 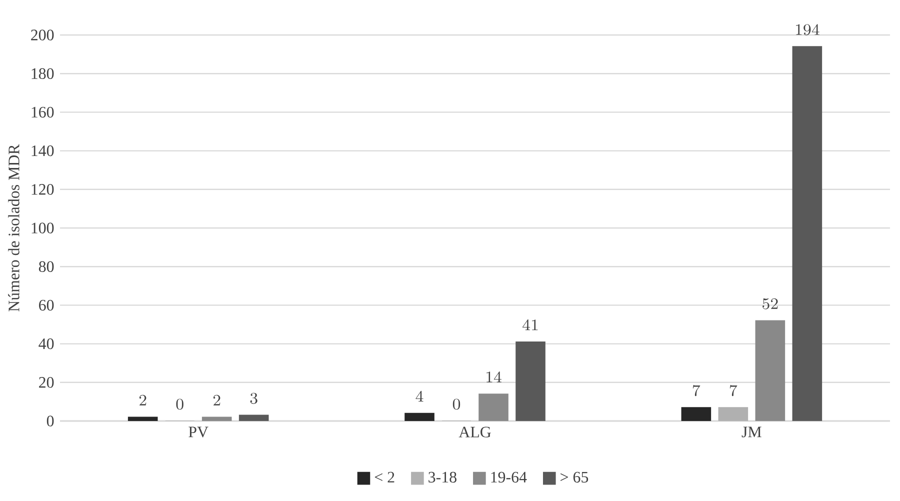 What do you see at coordinates (43, 150) in the screenshot?
I see `y-tick-label: 140` at bounding box center [43, 150].